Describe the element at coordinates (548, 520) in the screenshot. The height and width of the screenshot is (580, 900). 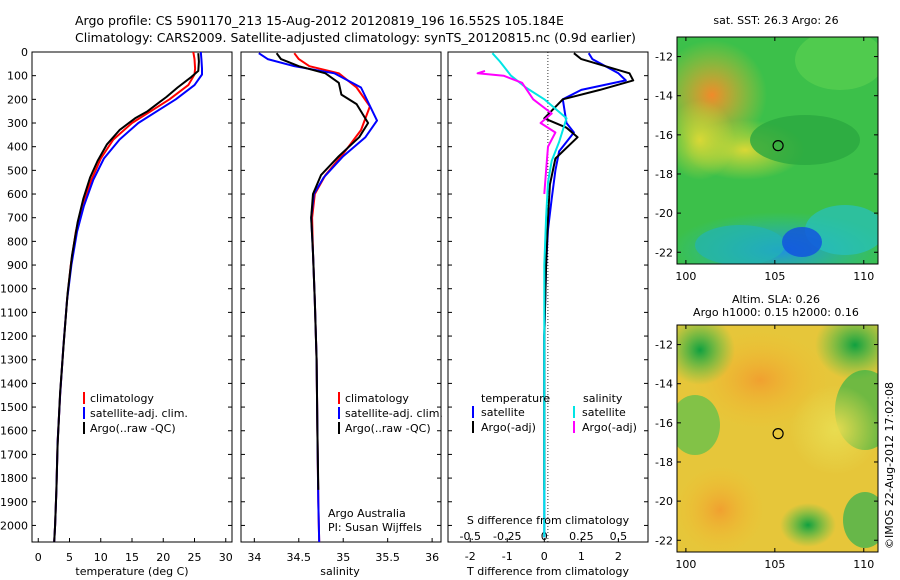
I see `difference-s-label: S difference from climatology` at that location.